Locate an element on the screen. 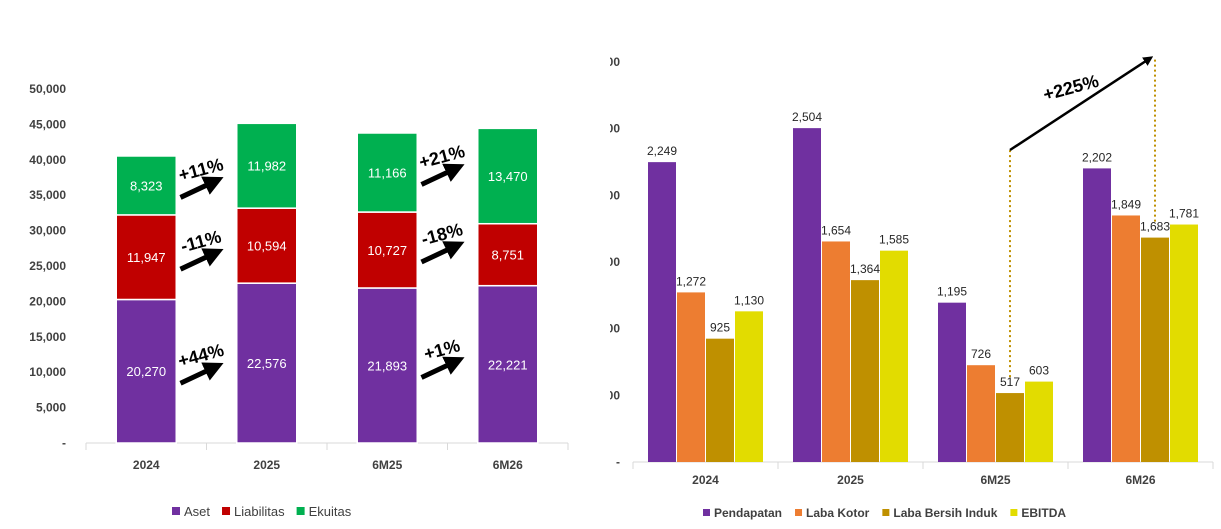 This screenshot has height=529, width=1221. legend-label: Aset is located at coordinates (197, 511).